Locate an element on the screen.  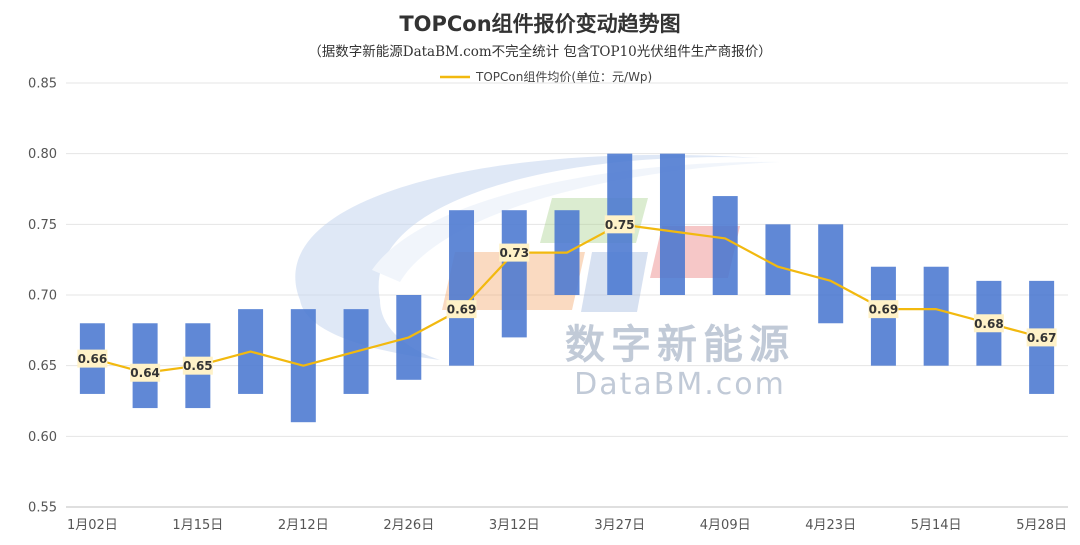
data-label-text: 0.65 is located at coordinates (198, 366).